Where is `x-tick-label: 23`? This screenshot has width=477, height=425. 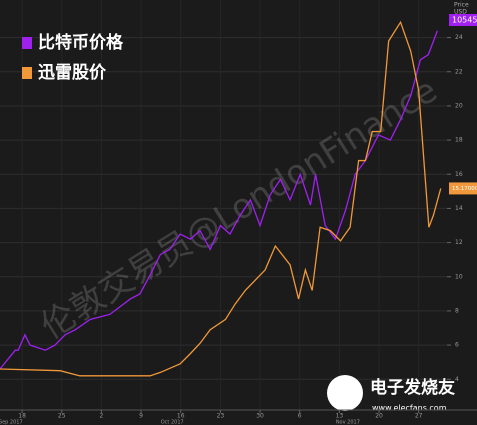 x-tick-label: 23 is located at coordinates (221, 416).